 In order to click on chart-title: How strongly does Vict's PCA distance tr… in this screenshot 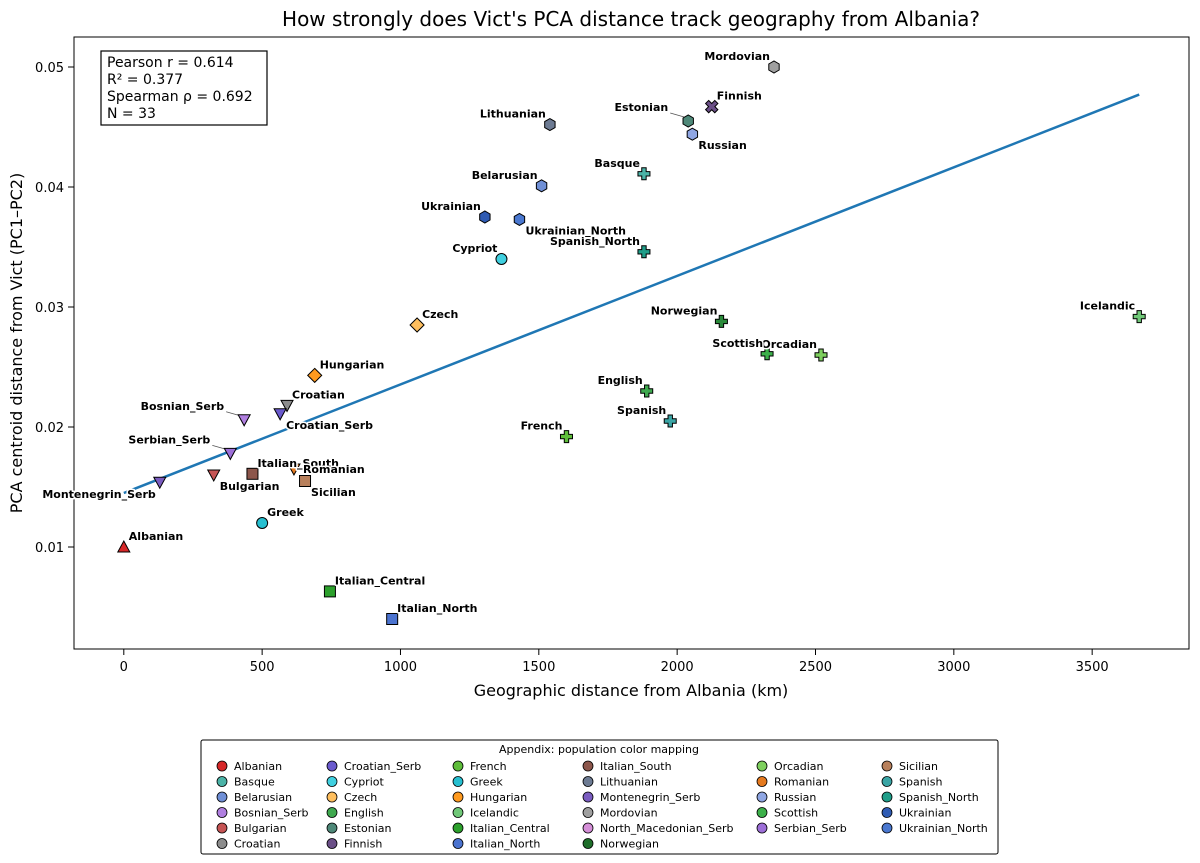, I will do `click(631, 19)`.